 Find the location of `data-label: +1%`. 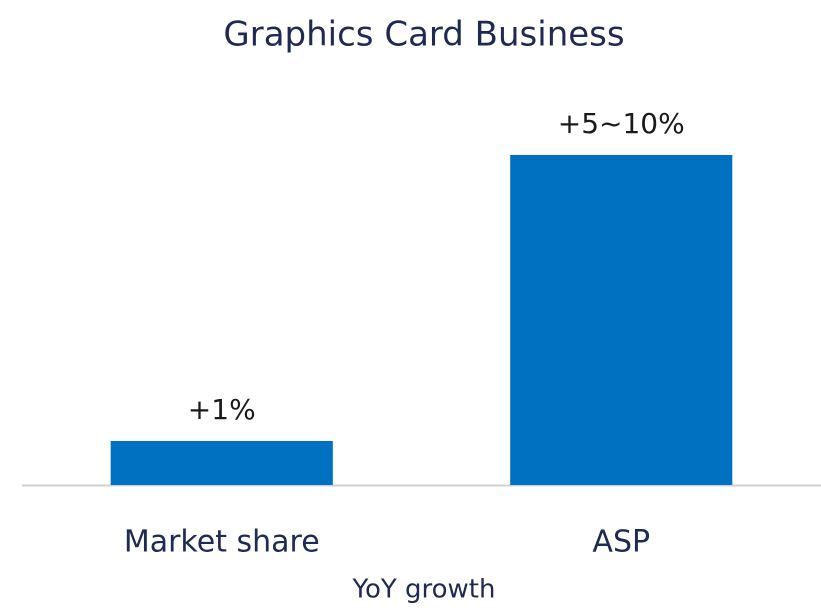

data-label: +1% is located at coordinates (222, 409).